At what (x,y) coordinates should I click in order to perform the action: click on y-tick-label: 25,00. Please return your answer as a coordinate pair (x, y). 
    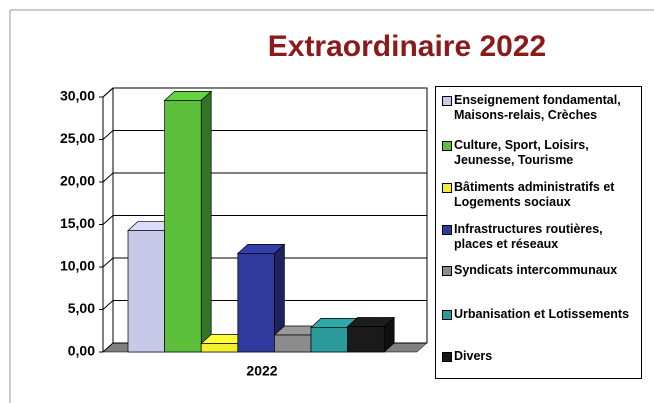
    Looking at the image, I should click on (77, 138).